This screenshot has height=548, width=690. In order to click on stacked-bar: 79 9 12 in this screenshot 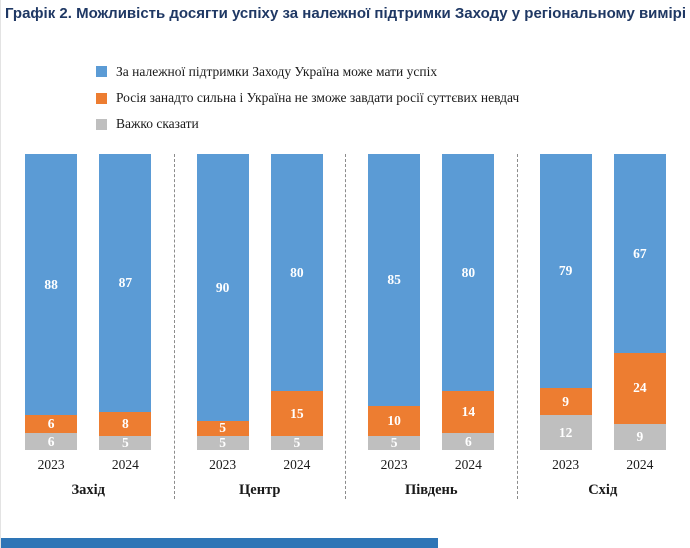, I will do `click(565, 302)`.